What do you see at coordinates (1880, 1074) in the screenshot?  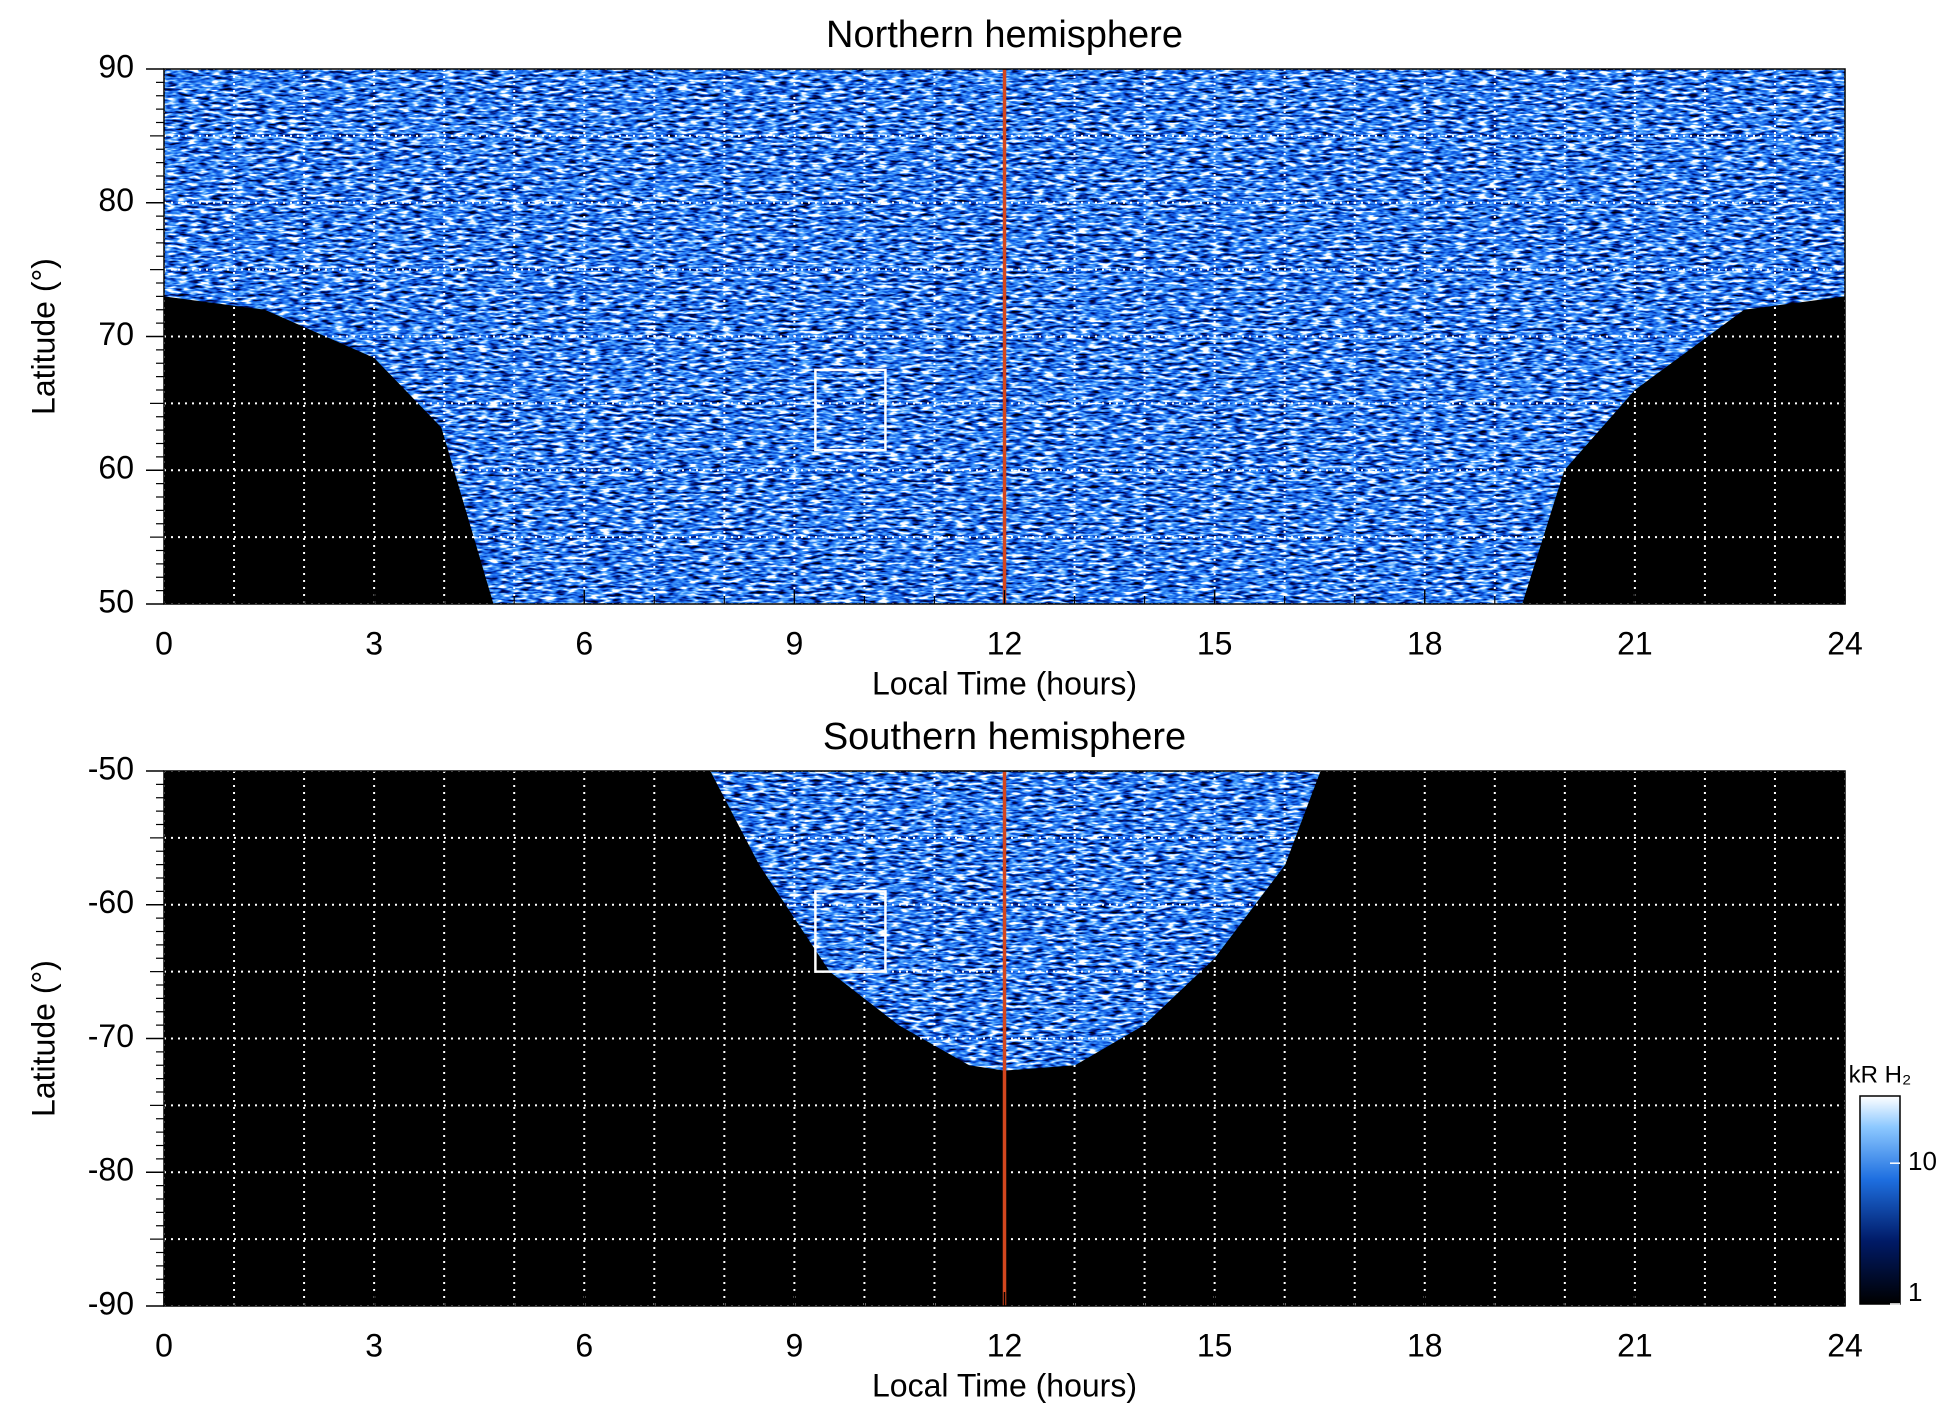 I see `colorbar-label: kR H₂` at bounding box center [1880, 1074].